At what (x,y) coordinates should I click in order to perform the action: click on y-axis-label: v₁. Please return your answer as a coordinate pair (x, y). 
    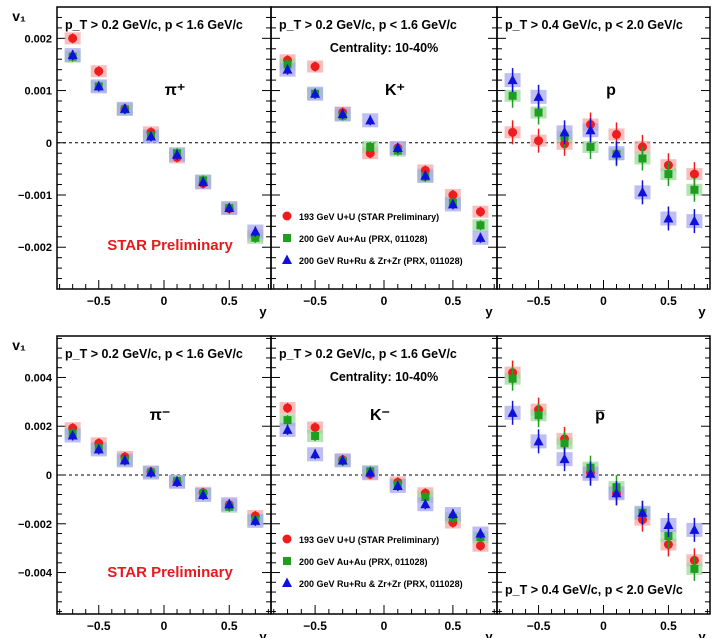
    Looking at the image, I should click on (19, 345).